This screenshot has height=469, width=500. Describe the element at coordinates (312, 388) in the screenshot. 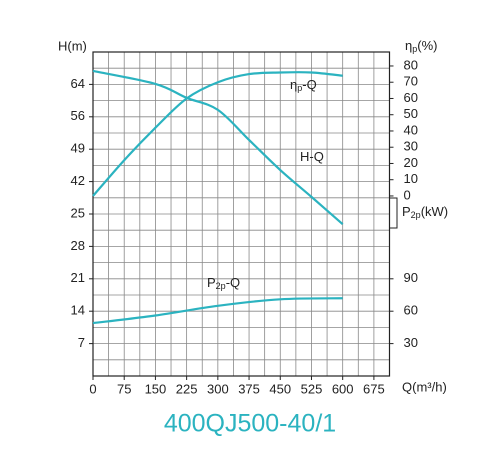

I see `x-tick-label: 525` at that location.